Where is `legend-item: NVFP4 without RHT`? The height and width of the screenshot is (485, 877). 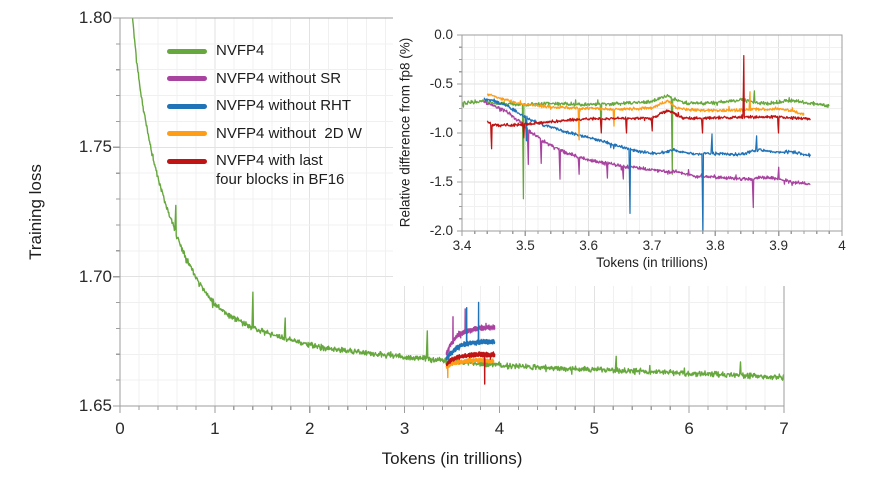
legend-item: NVFP4 without RHT is located at coordinates (259, 106).